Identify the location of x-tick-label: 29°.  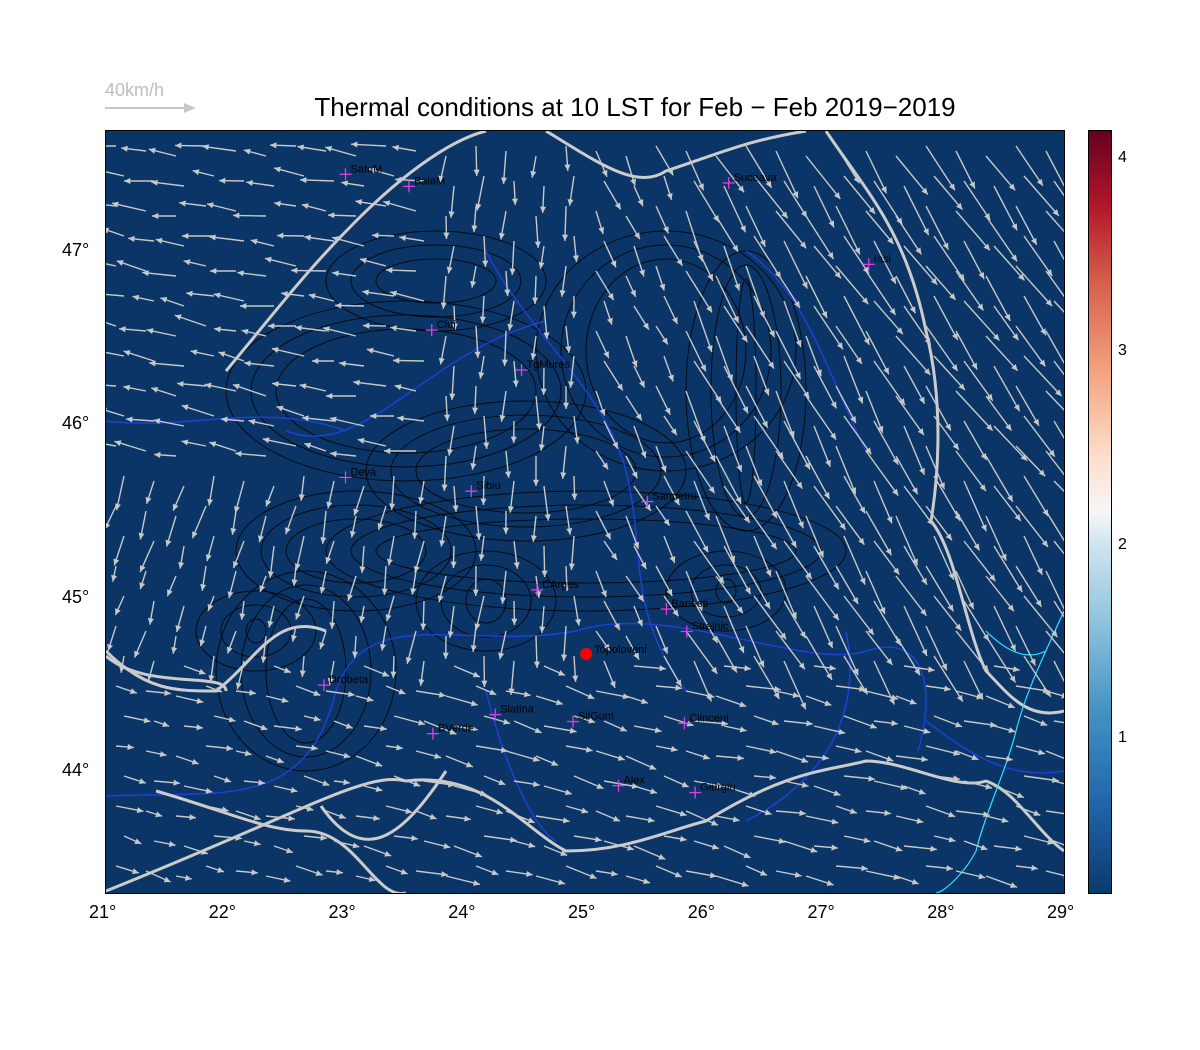
(1061, 912).